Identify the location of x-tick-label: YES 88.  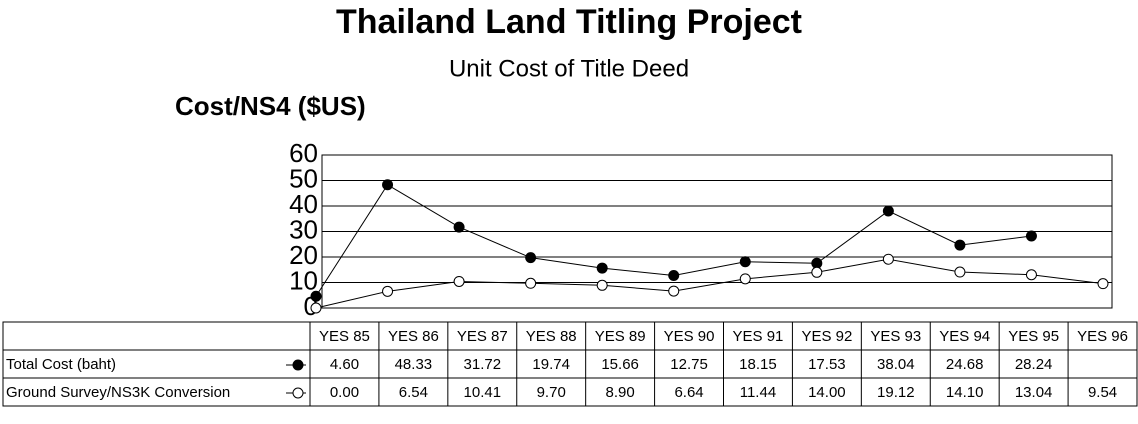
(551, 336).